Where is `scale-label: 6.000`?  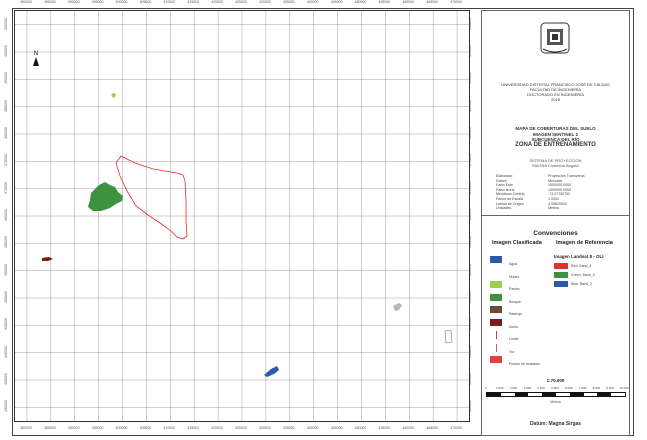
scale-label: 6.000 is located at coordinates (569, 388).